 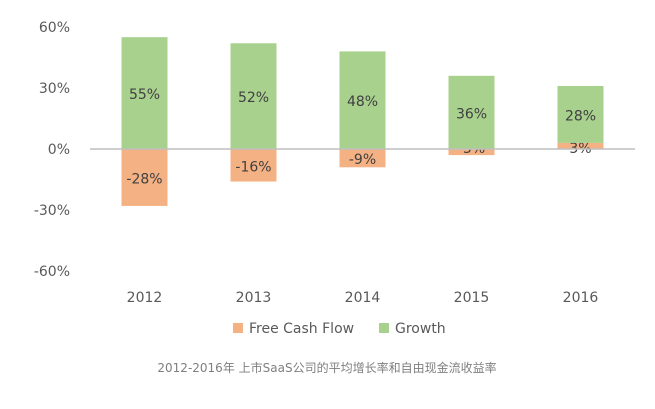 I want to click on data-label: 48%, so click(x=362, y=102).